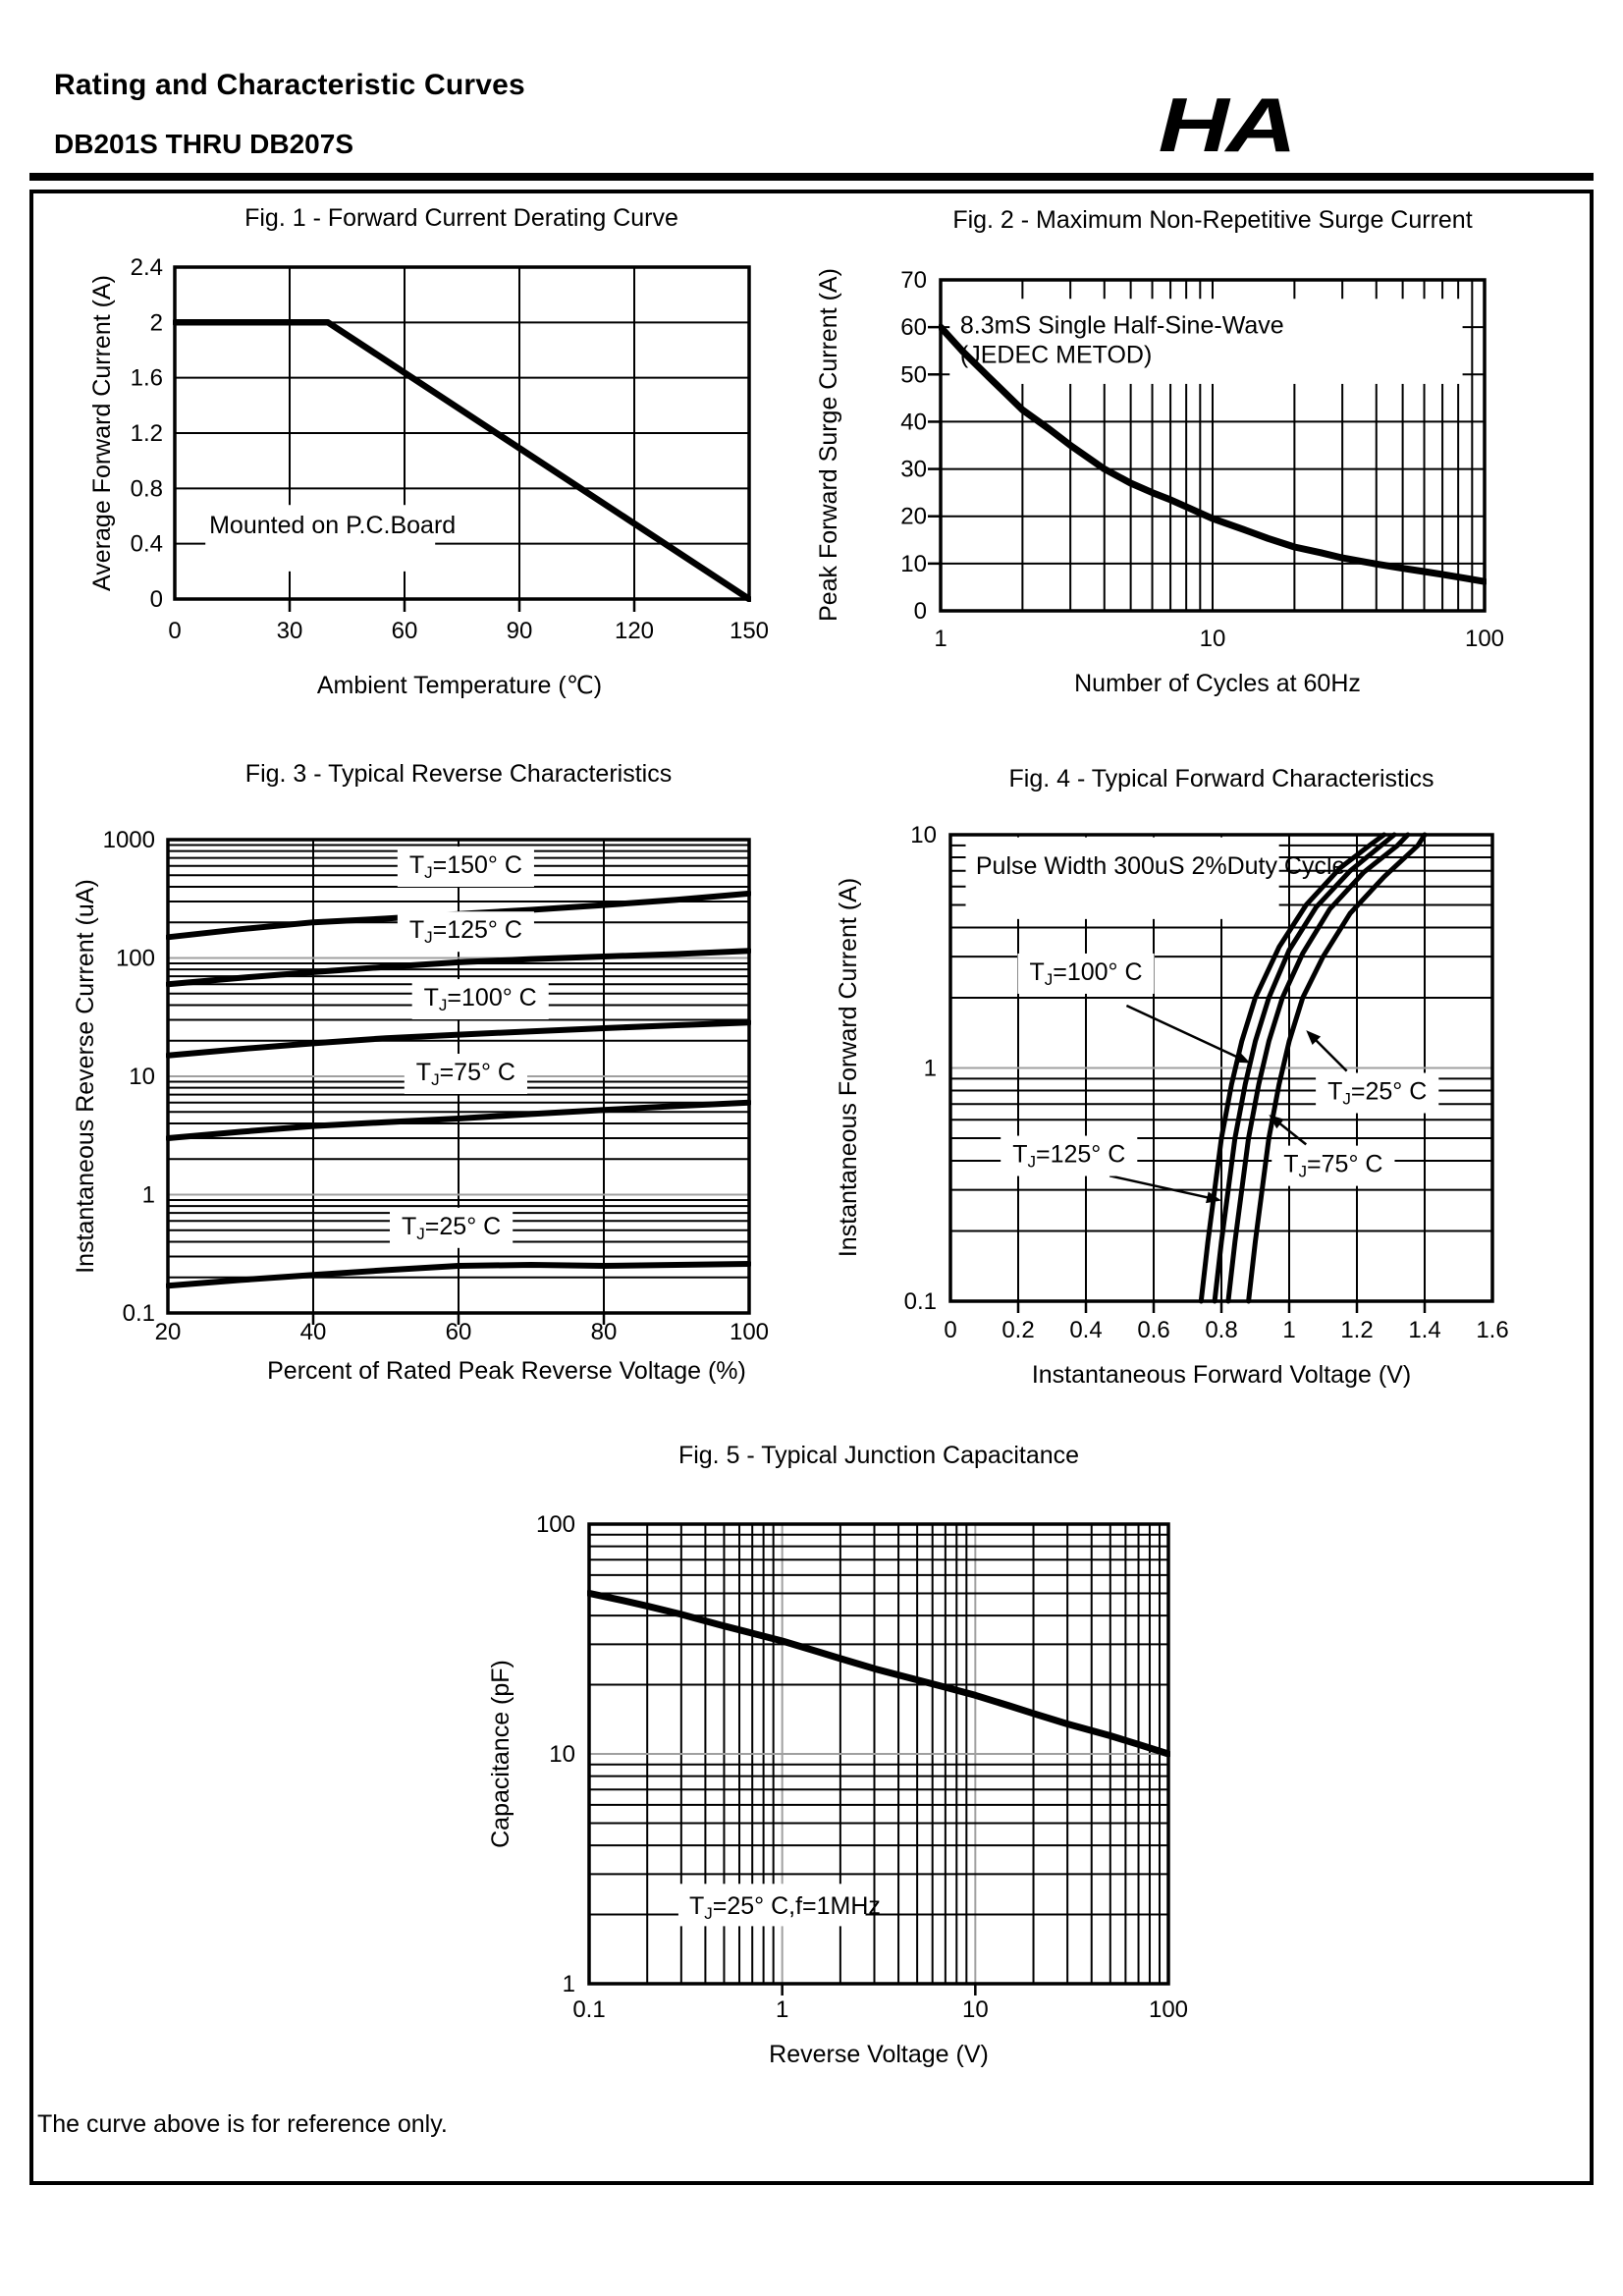 The image size is (1623, 2296). What do you see at coordinates (465, 866) in the screenshot?
I see `svg-text: TJ=150° C` at bounding box center [465, 866].